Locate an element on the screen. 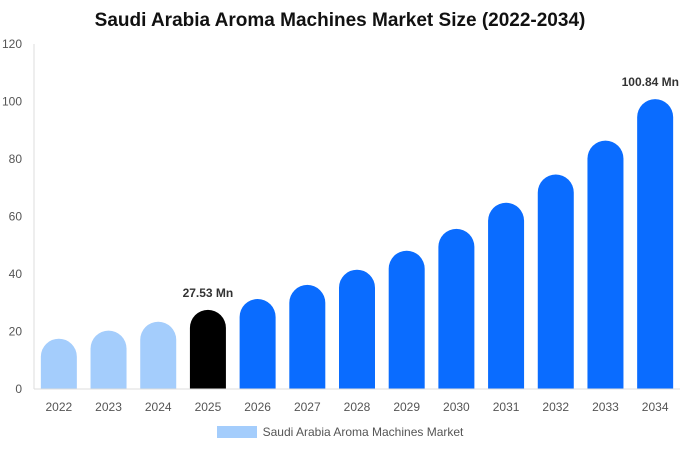  x-tick-label: 2031 is located at coordinates (506, 407).